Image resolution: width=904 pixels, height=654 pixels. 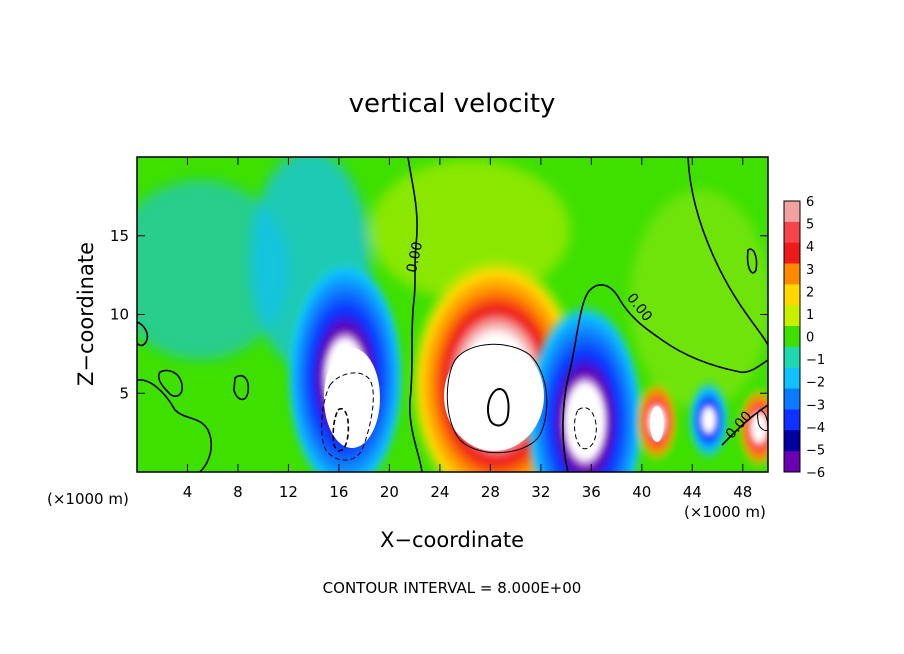 What do you see at coordinates (439, 492) in the screenshot?
I see `x-tick-label: 24` at bounding box center [439, 492].